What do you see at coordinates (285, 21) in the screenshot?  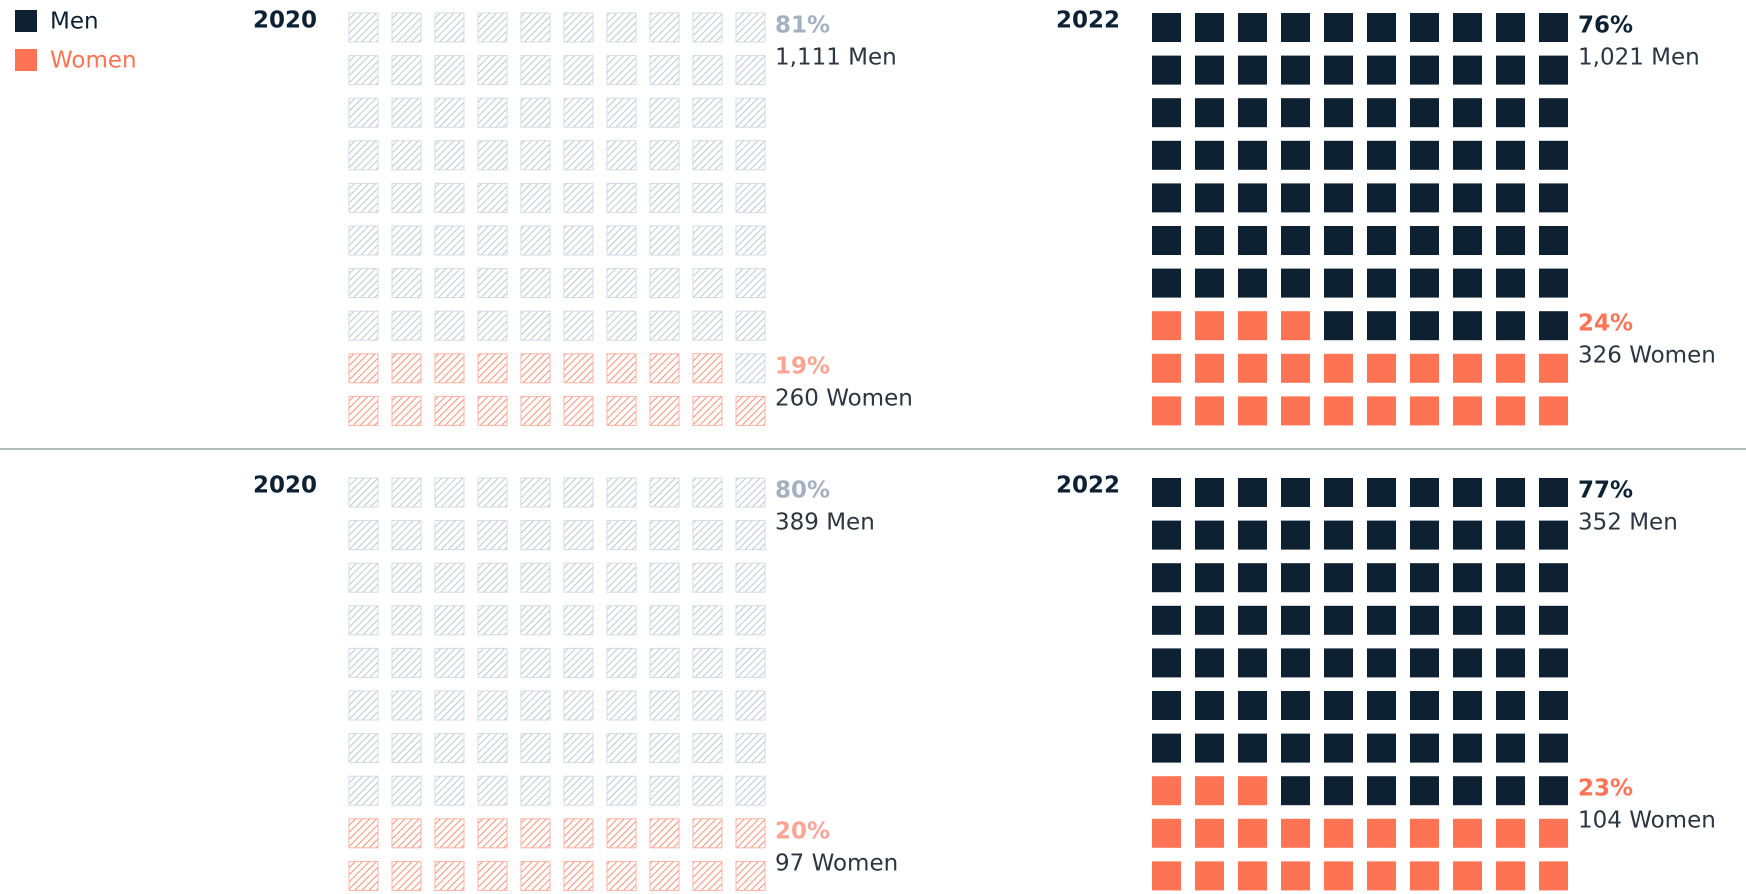 I see `year-label: 2020` at bounding box center [285, 21].